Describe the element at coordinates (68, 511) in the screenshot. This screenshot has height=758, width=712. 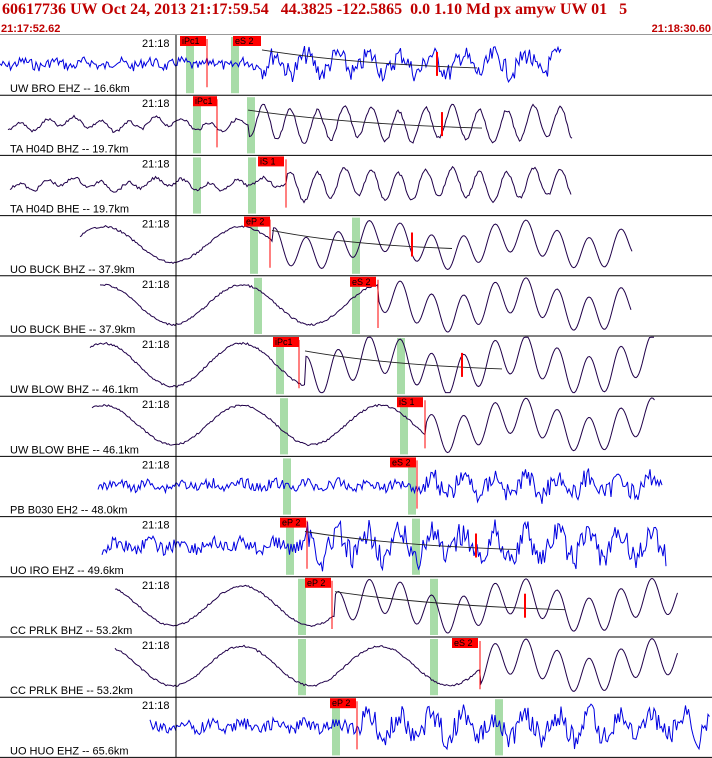
I see `channel-label: PB B030 EH2 -- 48.0km` at that location.